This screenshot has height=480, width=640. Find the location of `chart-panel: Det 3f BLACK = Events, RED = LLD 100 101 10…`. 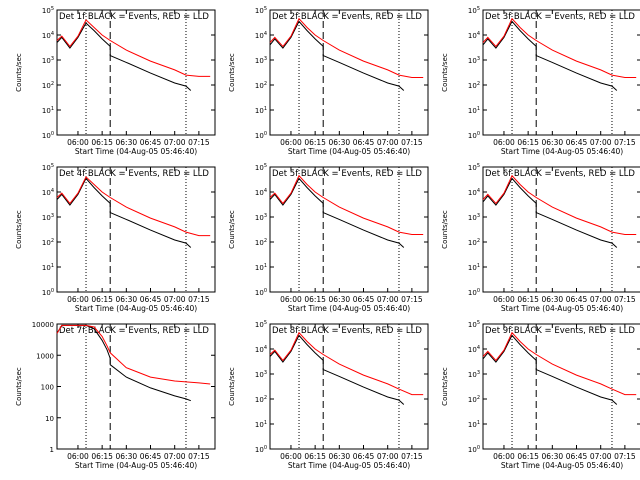

chart-panel: Det 3f BLACK = Events, RED = LLD 100 101 10… is located at coordinates (540, 81).